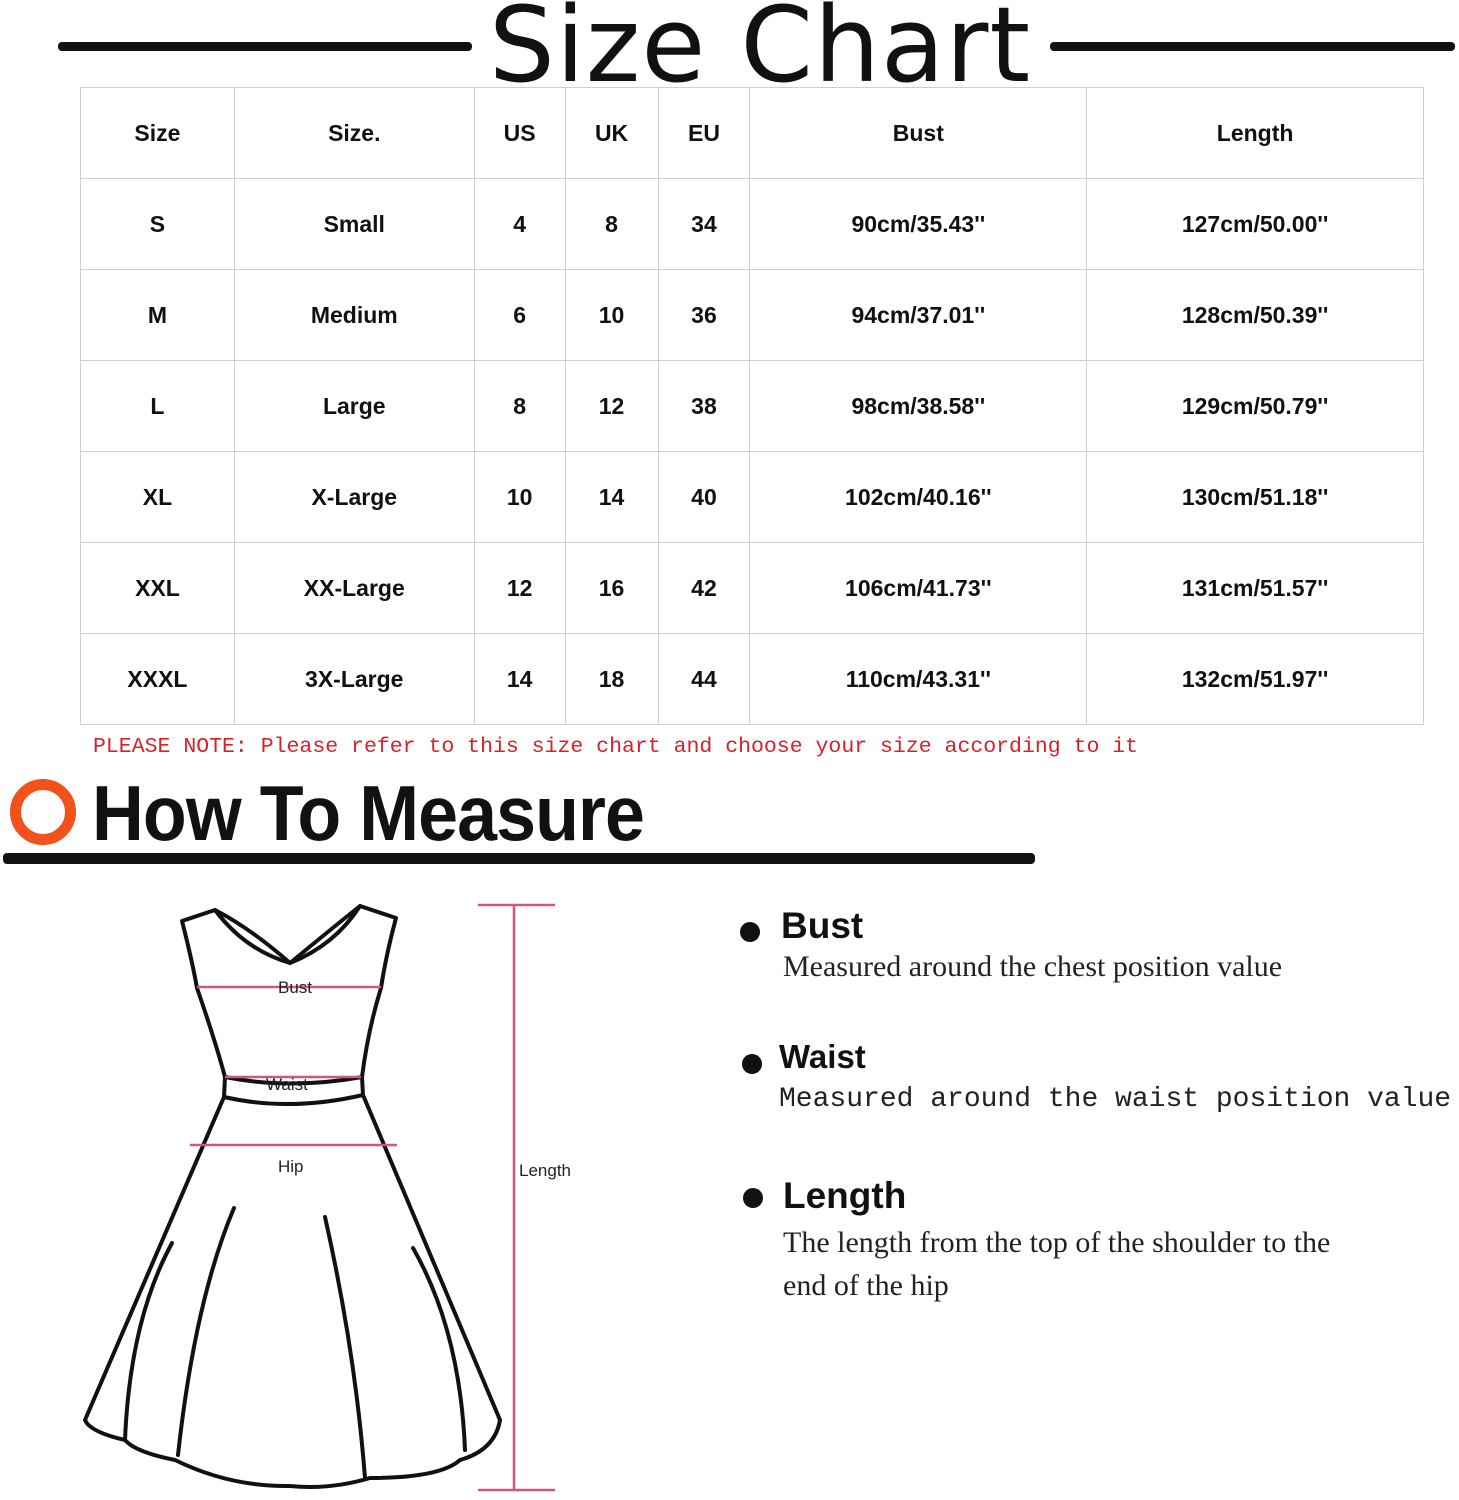 This screenshot has width=1459, height=1500. What do you see at coordinates (157, 406) in the screenshot?
I see `table-cell: L` at bounding box center [157, 406].